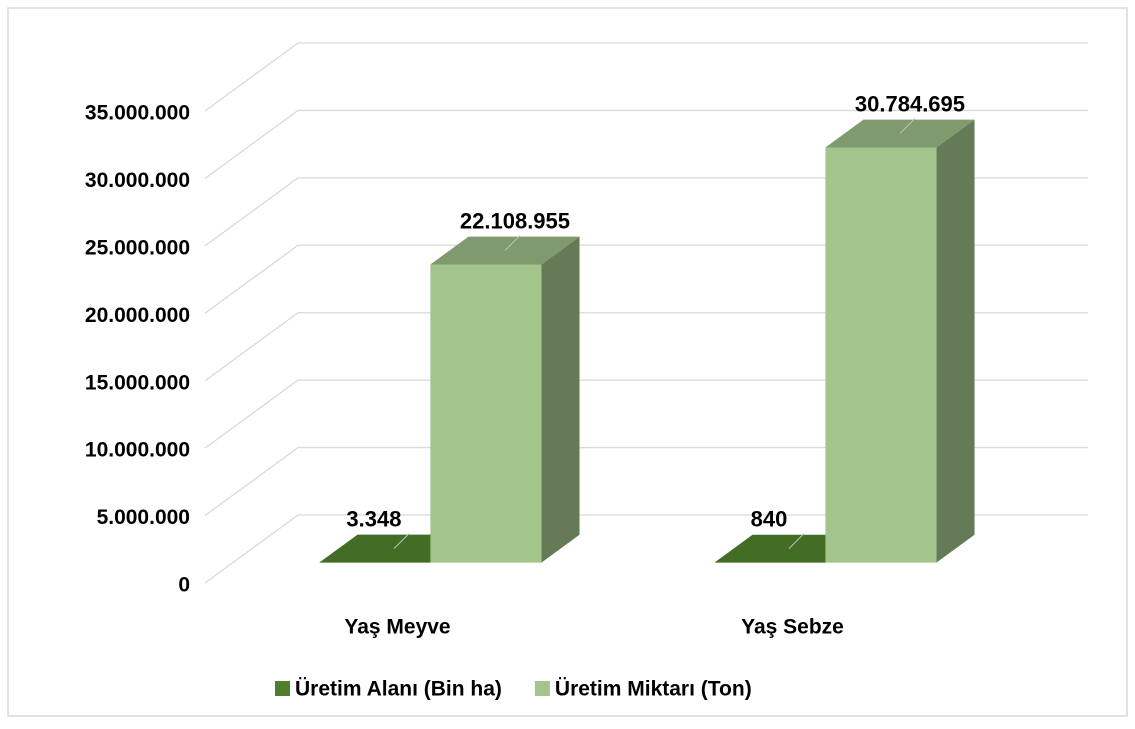  What do you see at coordinates (515, 220) in the screenshot?
I see `data-label: 22.108.955` at bounding box center [515, 220].